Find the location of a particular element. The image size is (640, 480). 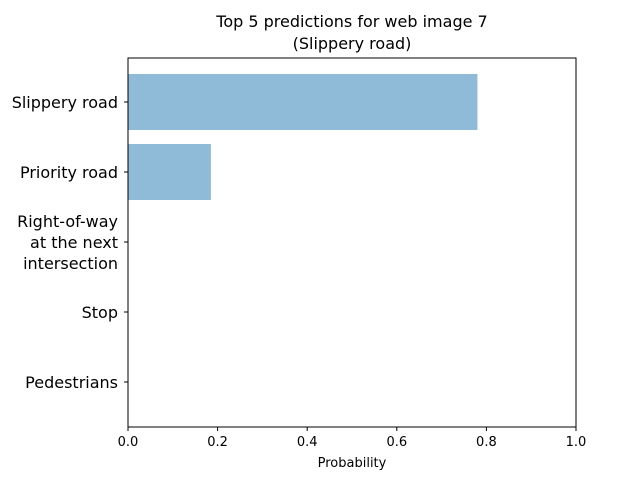

x-tick-label: 0.0 is located at coordinates (128, 442).